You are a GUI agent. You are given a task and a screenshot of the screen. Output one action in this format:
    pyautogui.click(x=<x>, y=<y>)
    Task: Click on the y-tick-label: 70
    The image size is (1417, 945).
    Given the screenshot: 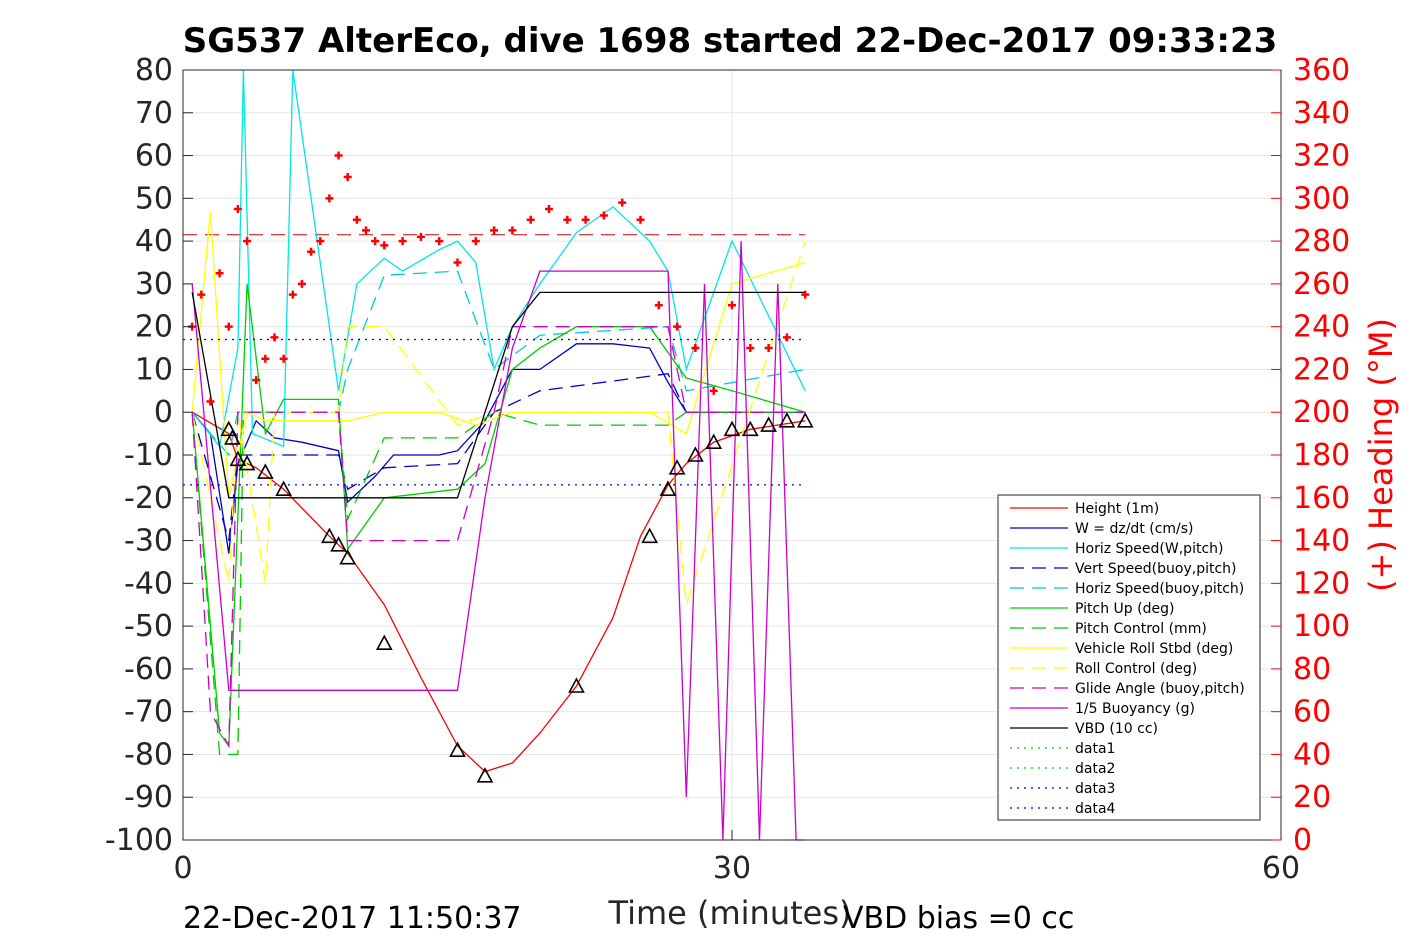 What is the action you would take?
    pyautogui.click(x=154, y=113)
    